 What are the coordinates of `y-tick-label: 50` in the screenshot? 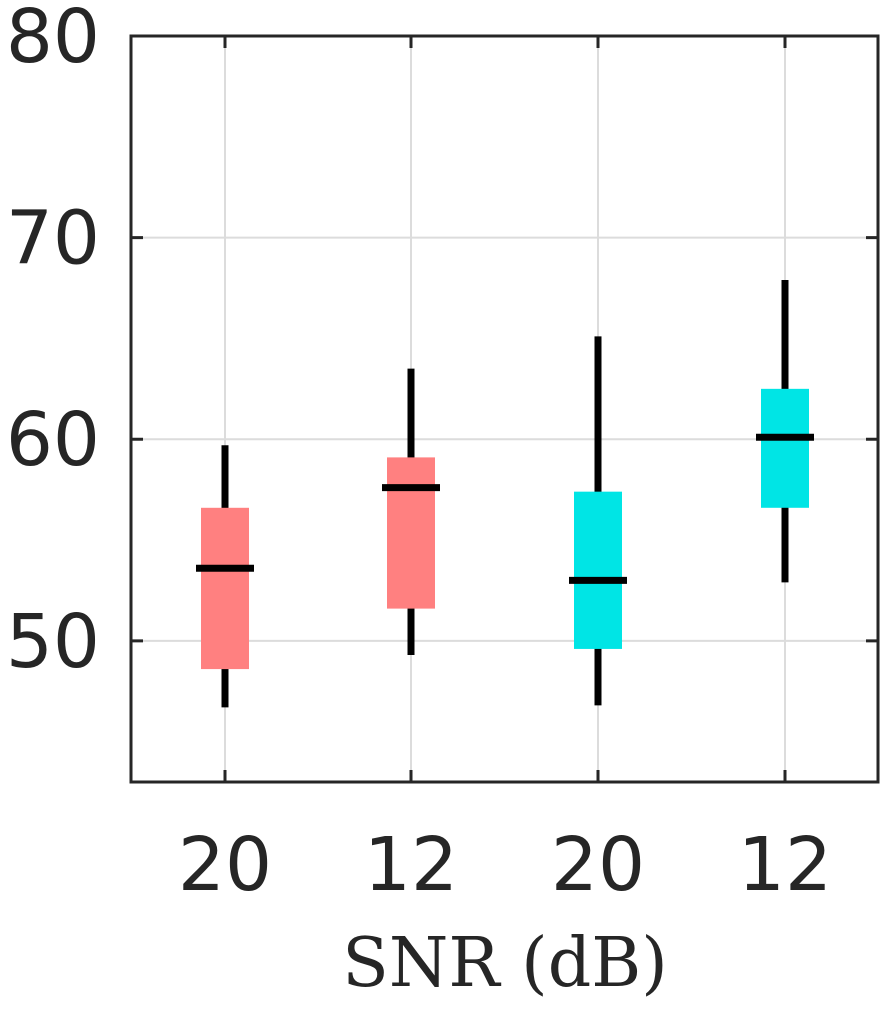 It's located at (53, 642).